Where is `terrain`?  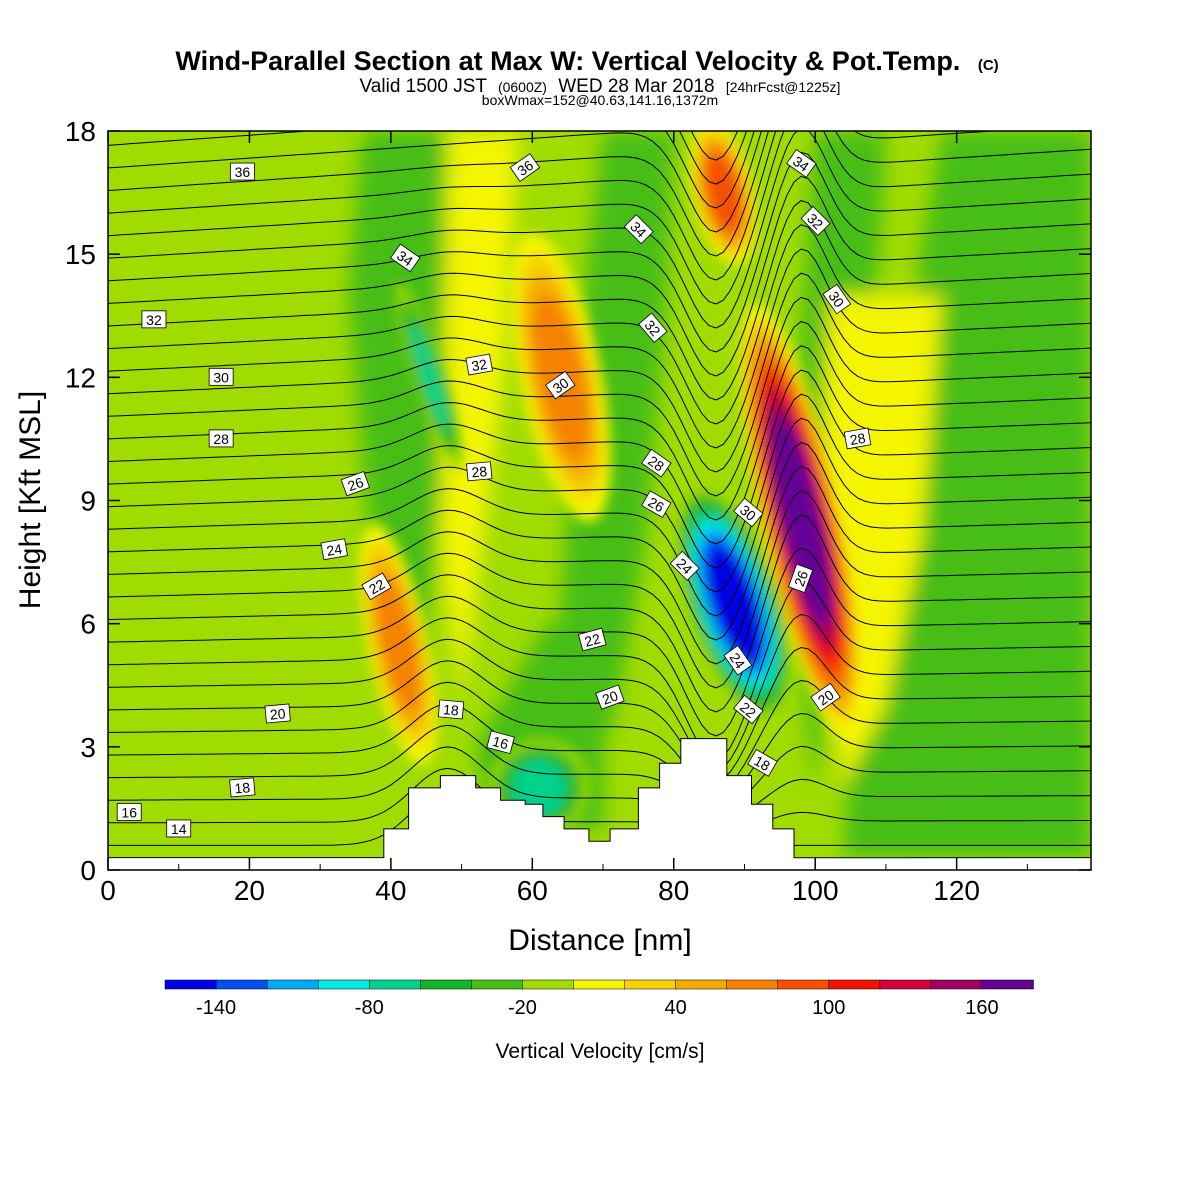
terrain is located at coordinates (599, 804).